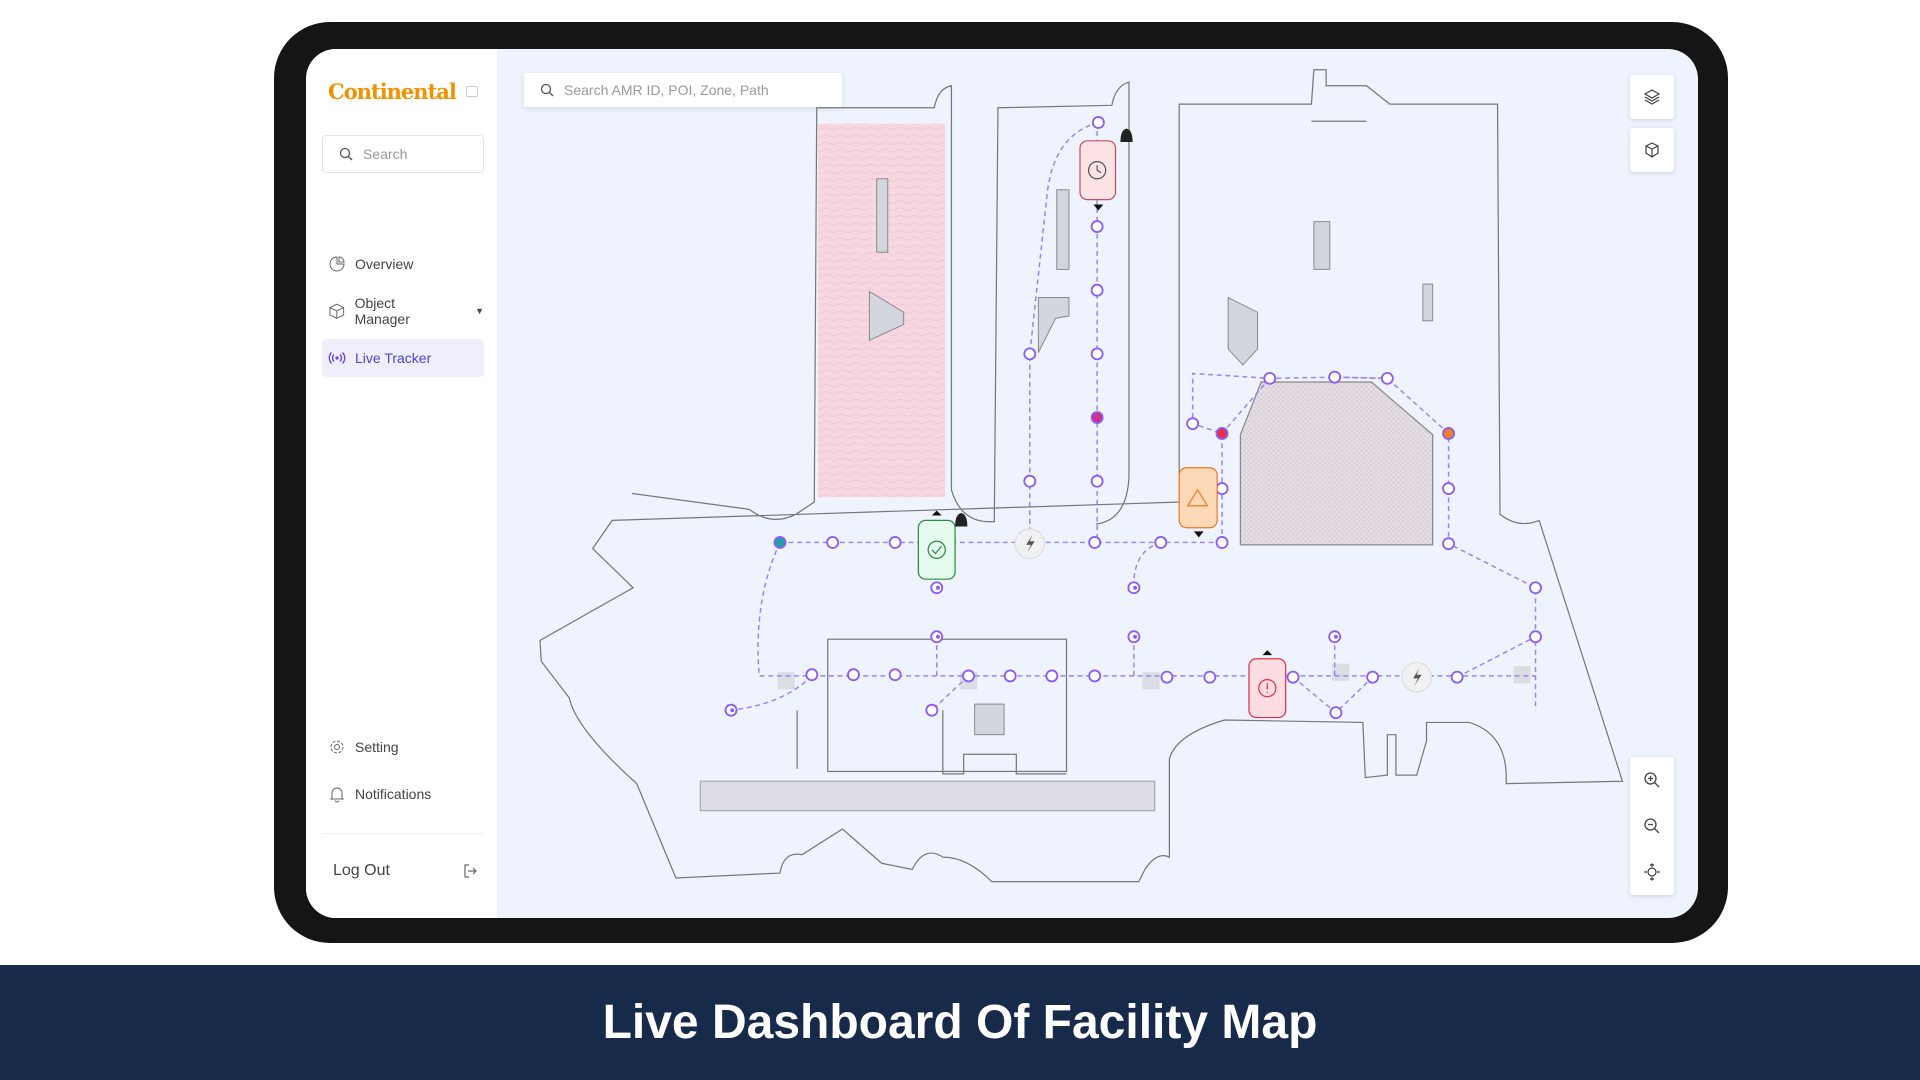  What do you see at coordinates (385, 154) in the screenshot?
I see `search-placeholder: Search` at bounding box center [385, 154].